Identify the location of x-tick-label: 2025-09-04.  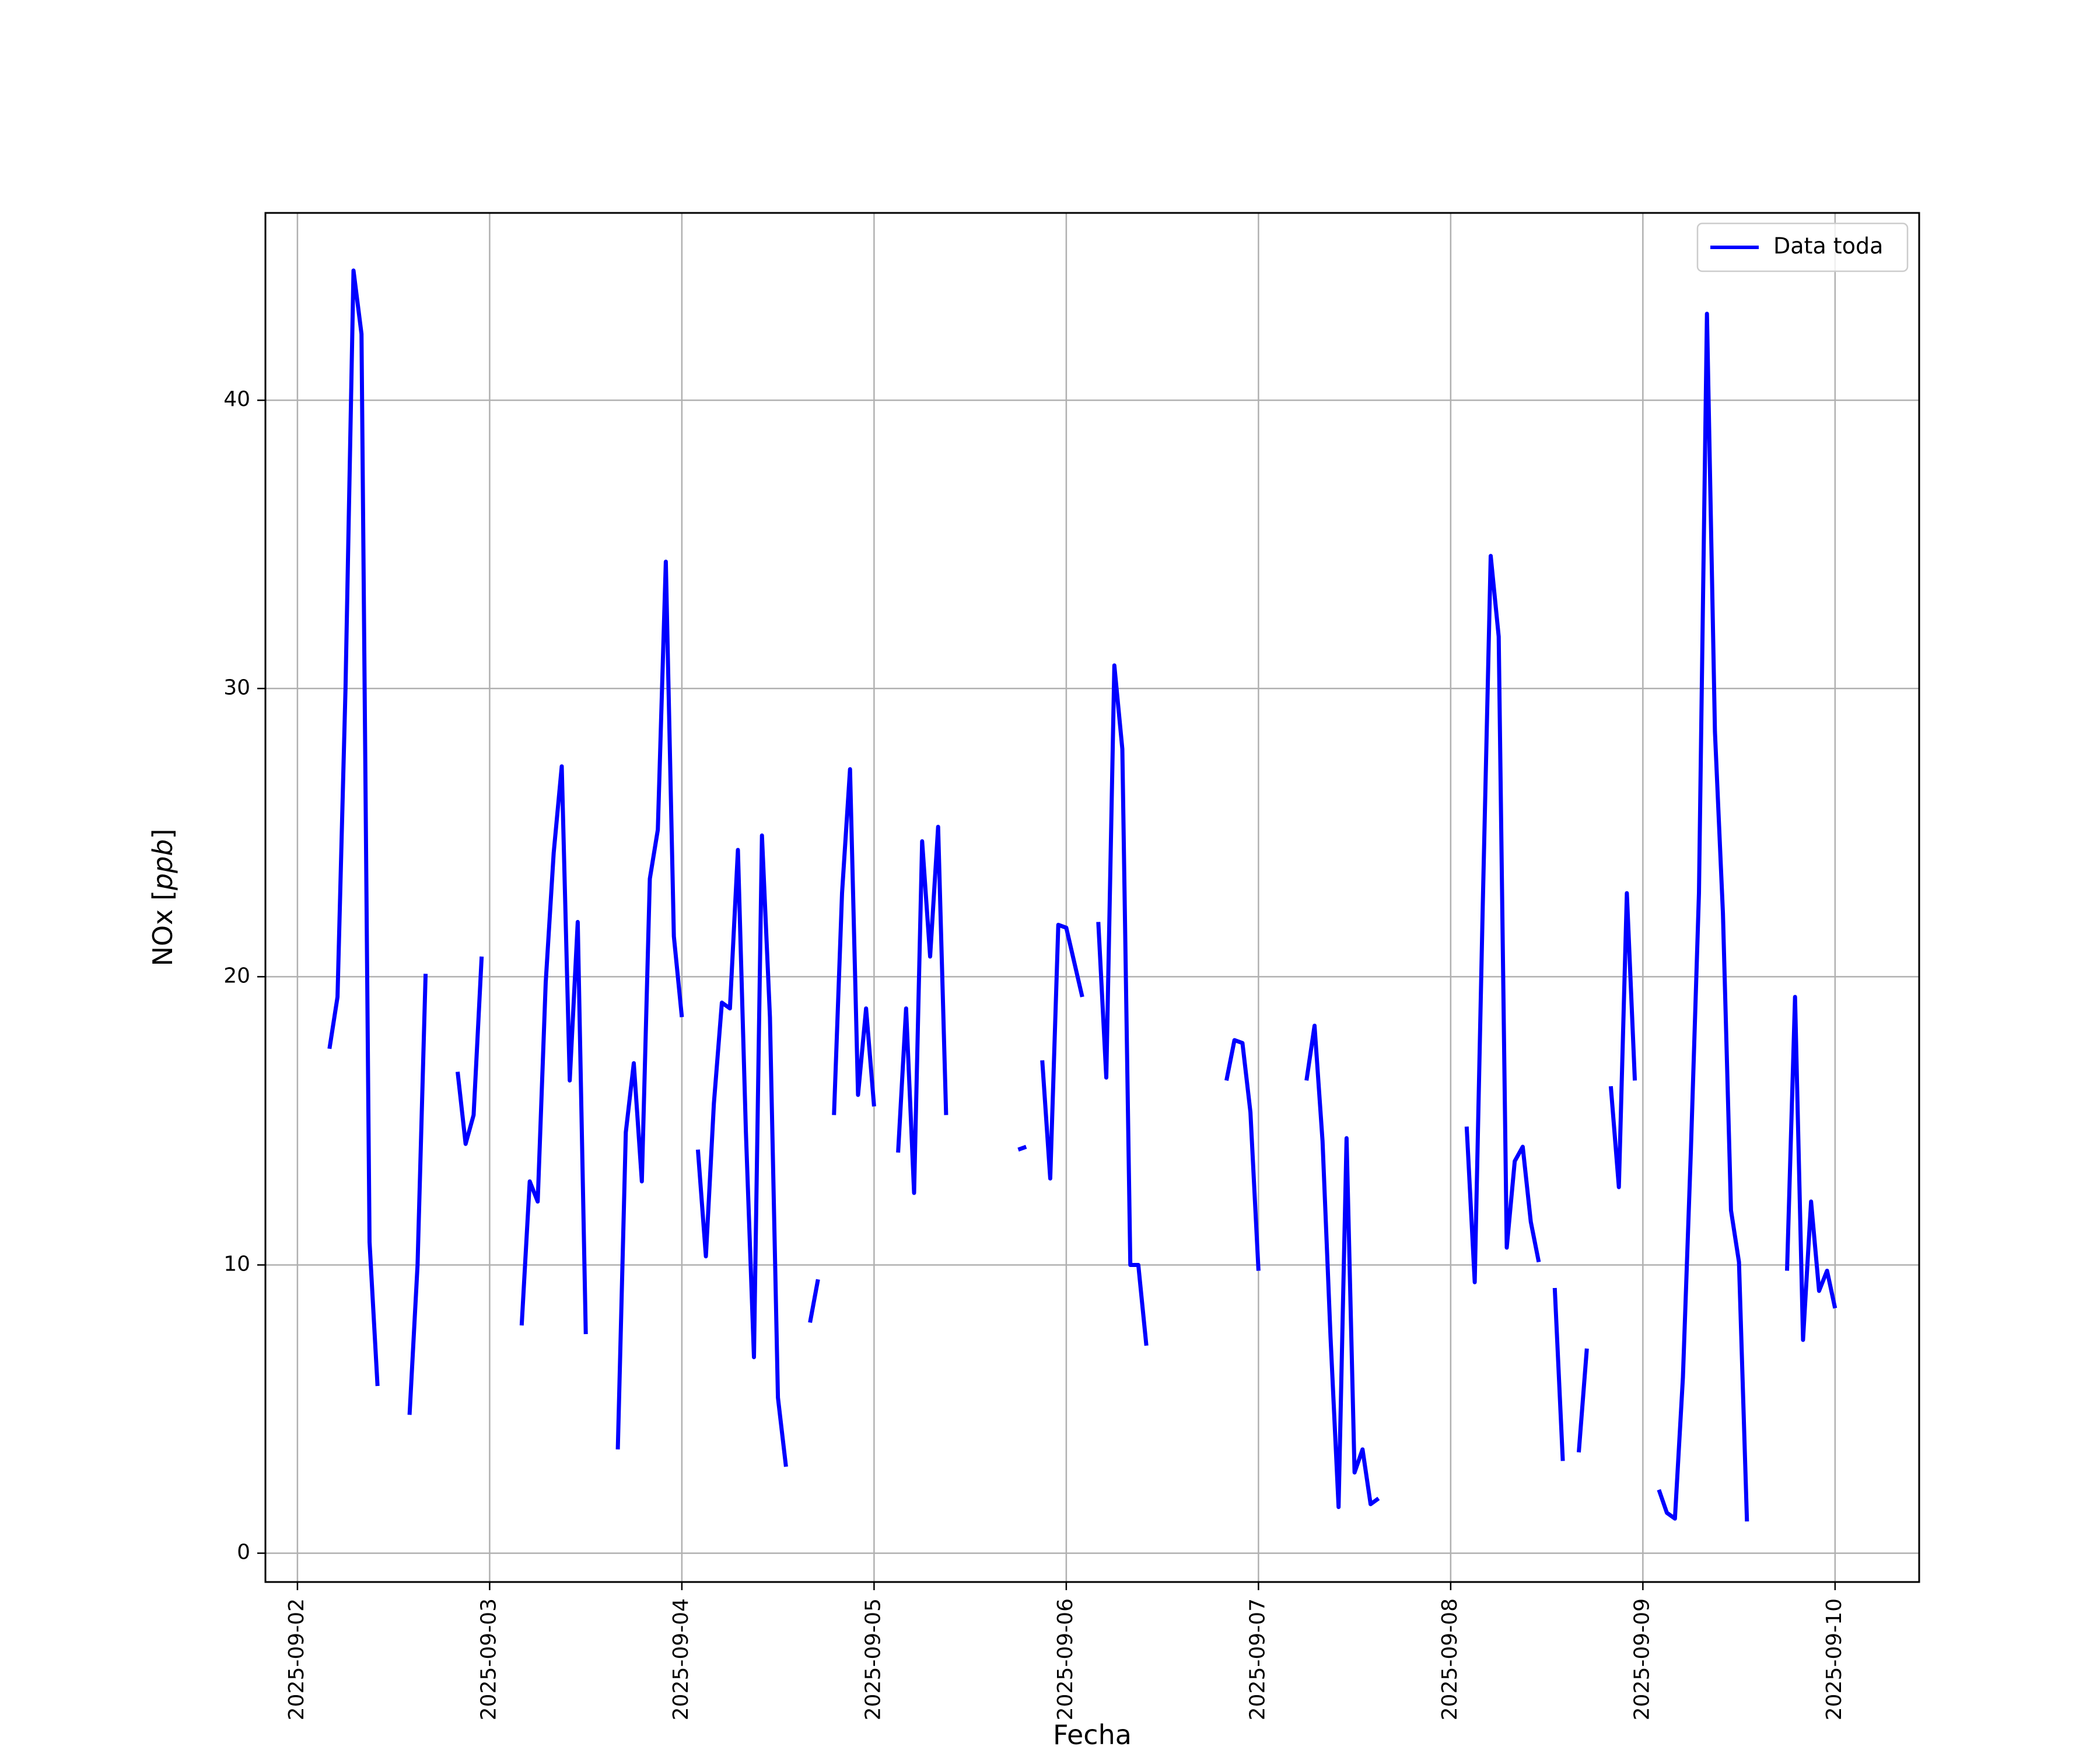
(681, 1659).